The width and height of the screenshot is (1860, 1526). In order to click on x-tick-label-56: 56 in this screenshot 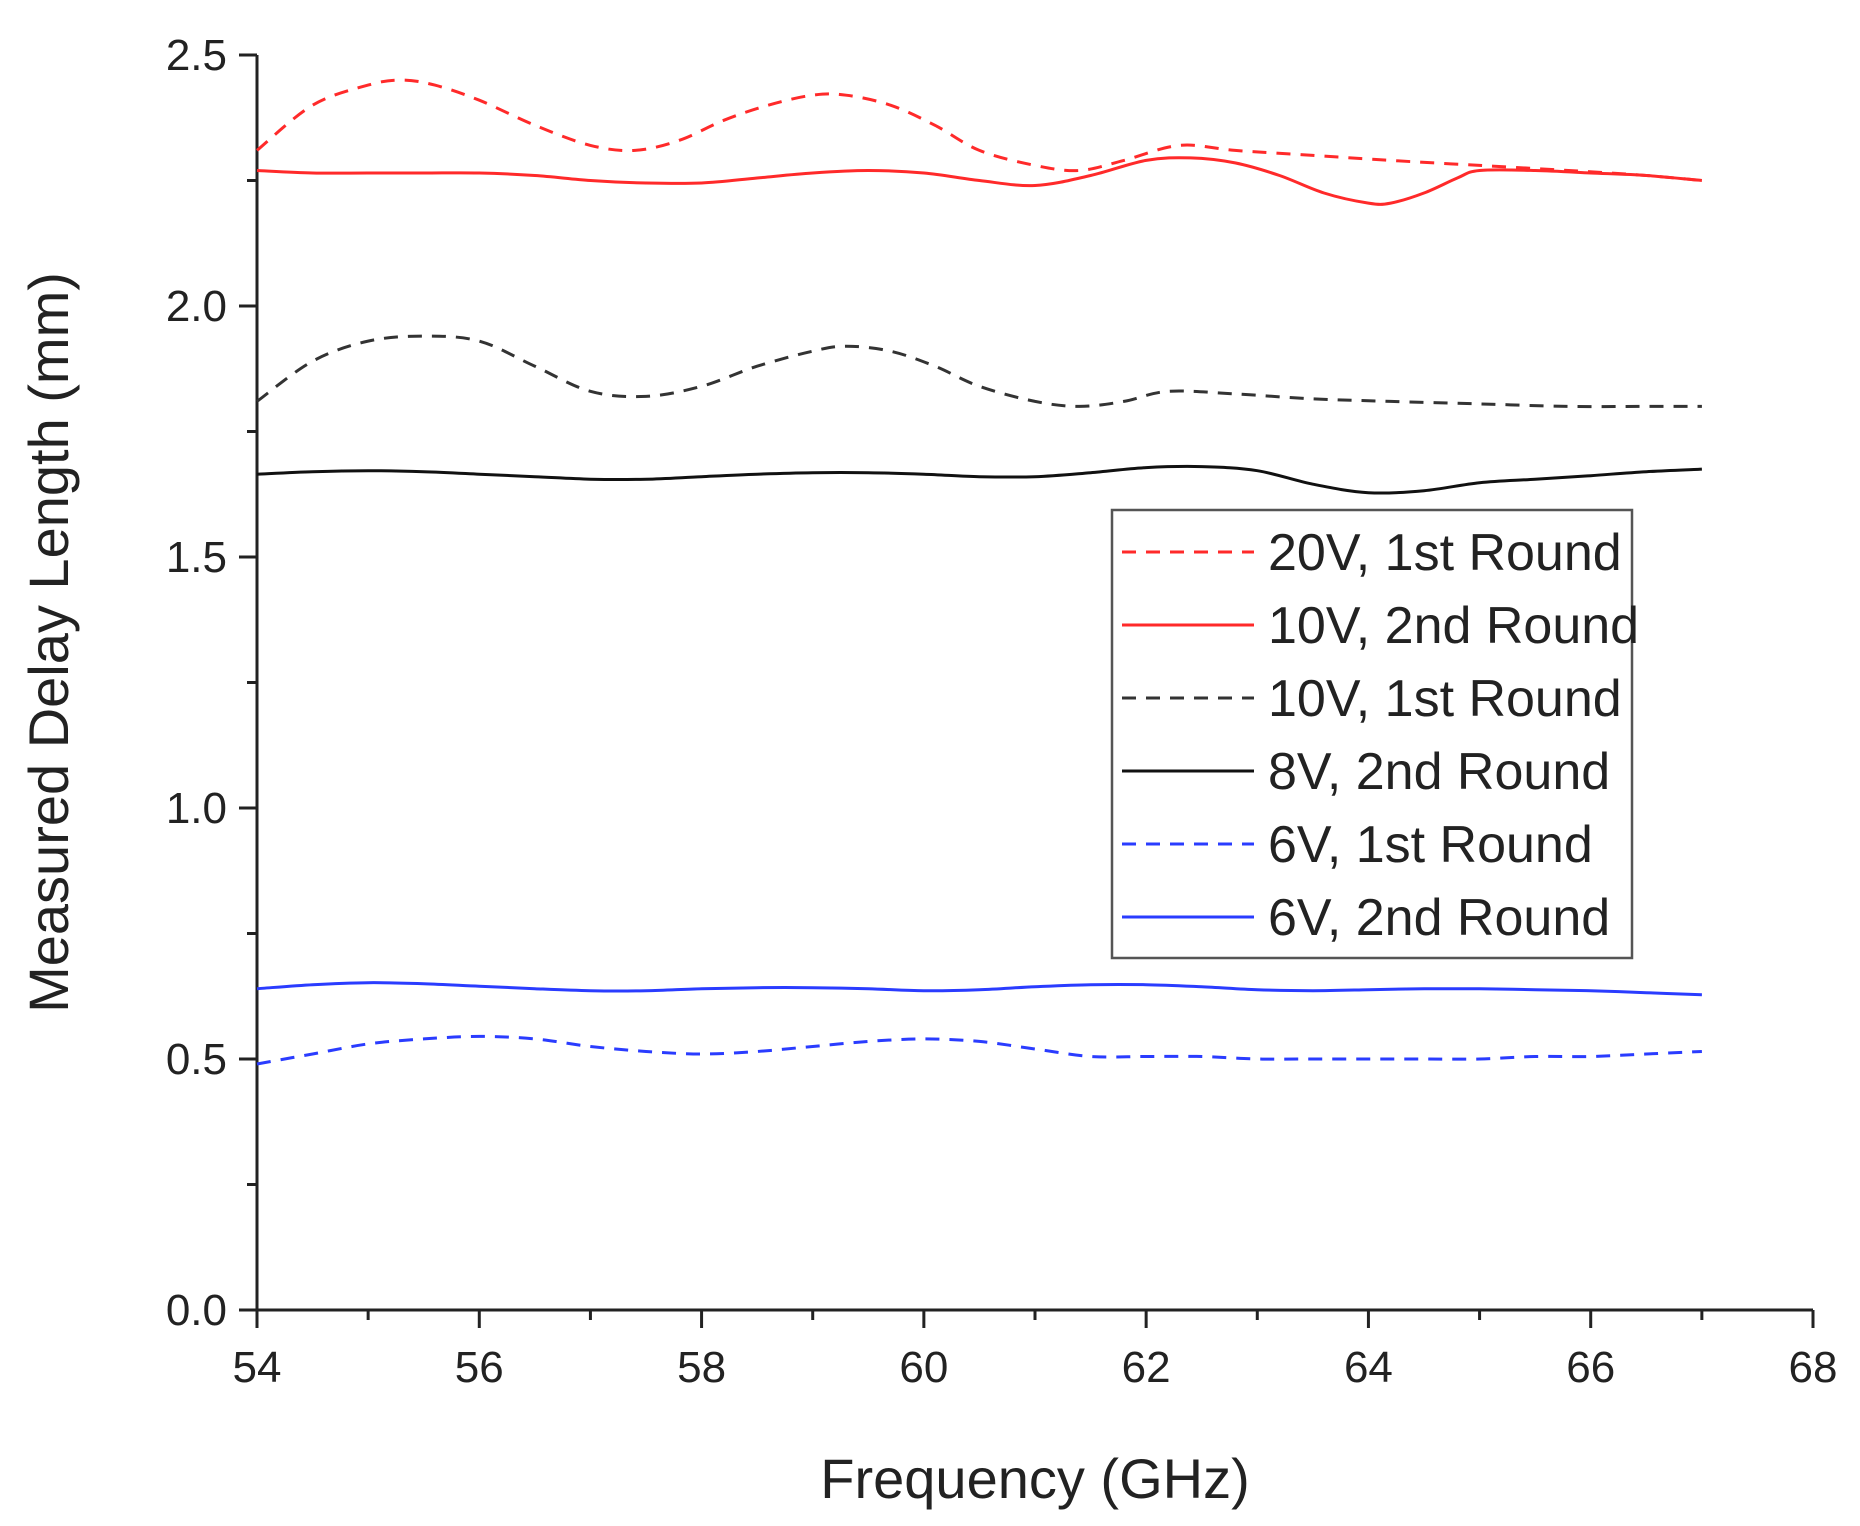, I will do `click(479, 1367)`.